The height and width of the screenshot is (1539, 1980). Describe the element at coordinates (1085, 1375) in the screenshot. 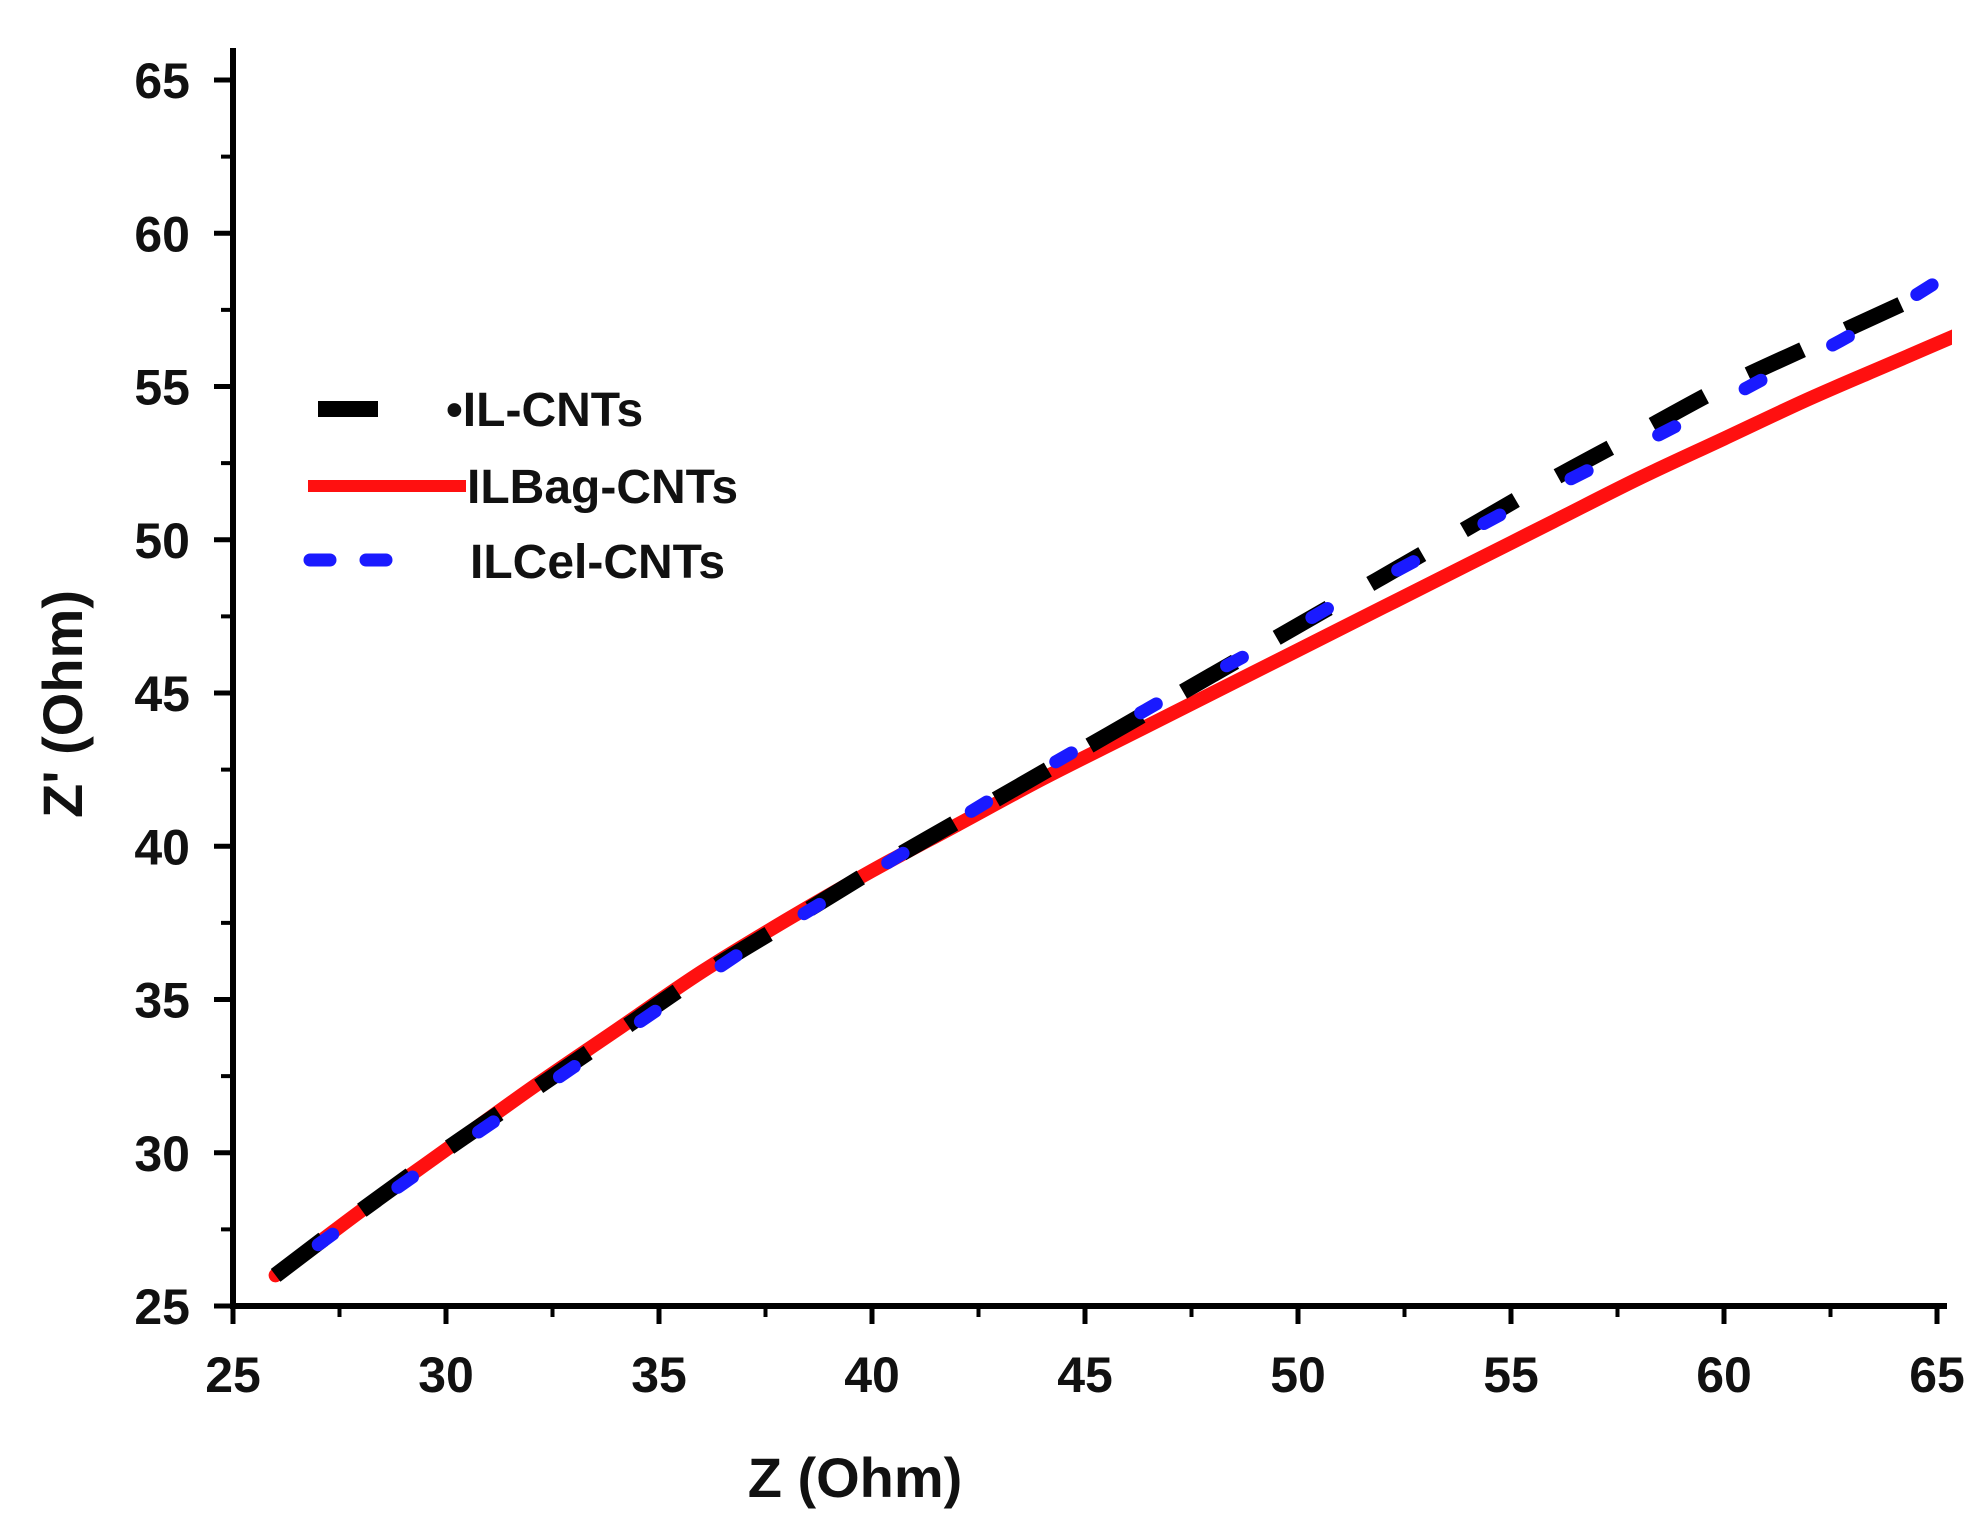

I see `x-tick-label-45: 45` at that location.